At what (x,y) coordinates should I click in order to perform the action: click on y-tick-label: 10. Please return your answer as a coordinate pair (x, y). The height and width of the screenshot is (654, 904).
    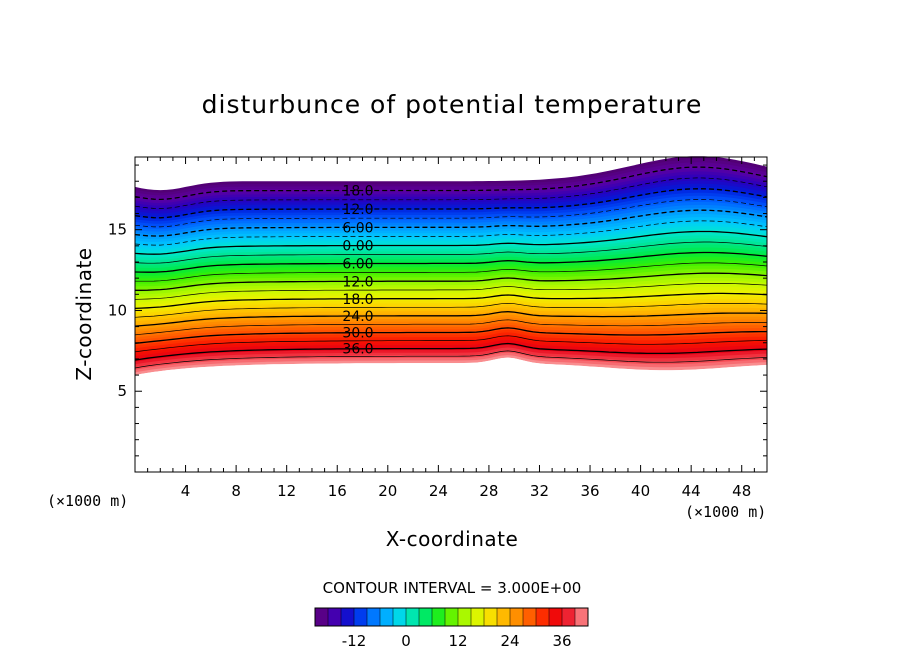
    Looking at the image, I should click on (117, 310).